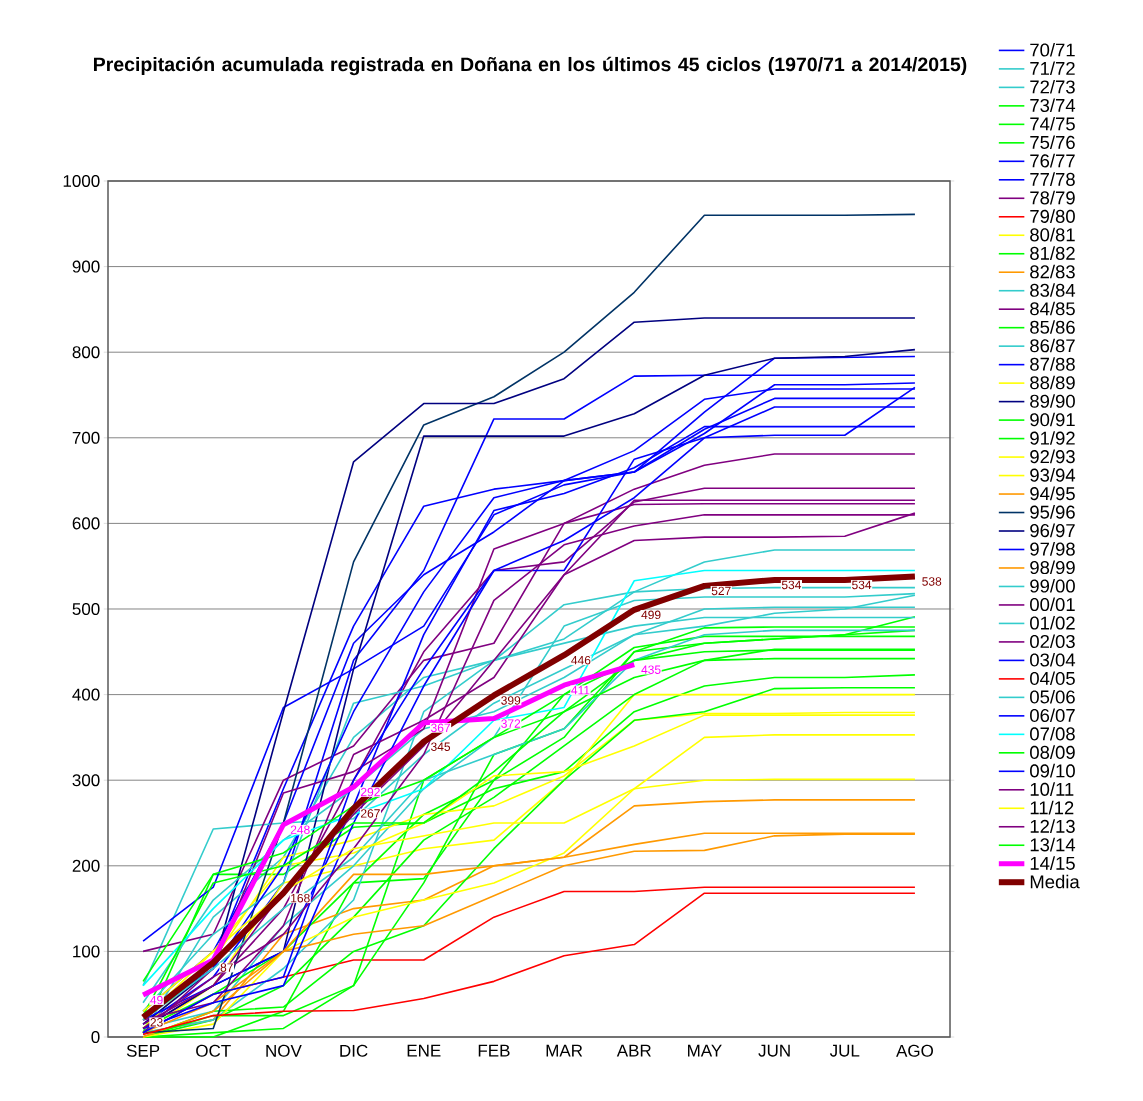 The height and width of the screenshot is (1101, 1143). Describe the element at coordinates (226, 967) in the screenshot. I see `data-label: 87` at that location.